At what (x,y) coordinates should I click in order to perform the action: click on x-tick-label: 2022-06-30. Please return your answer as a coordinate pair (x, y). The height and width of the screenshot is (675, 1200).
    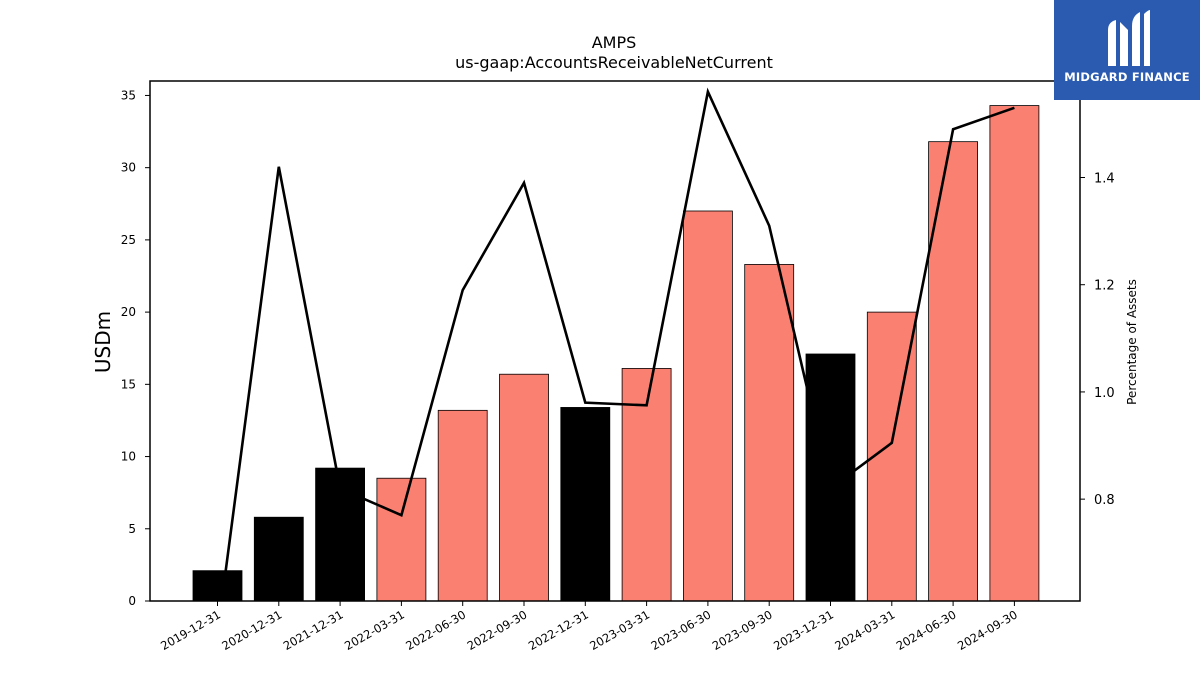
    Looking at the image, I should click on (435, 630).